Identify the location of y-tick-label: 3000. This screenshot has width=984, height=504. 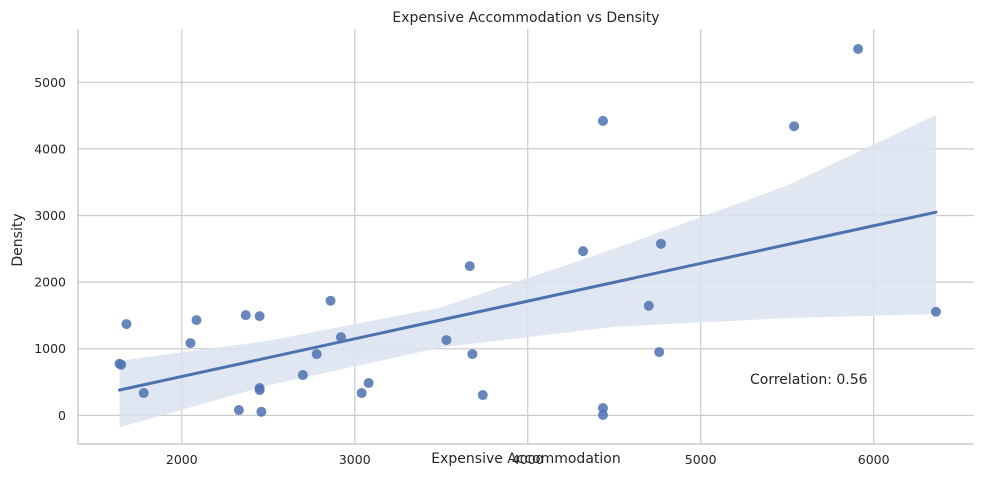
(50, 215).